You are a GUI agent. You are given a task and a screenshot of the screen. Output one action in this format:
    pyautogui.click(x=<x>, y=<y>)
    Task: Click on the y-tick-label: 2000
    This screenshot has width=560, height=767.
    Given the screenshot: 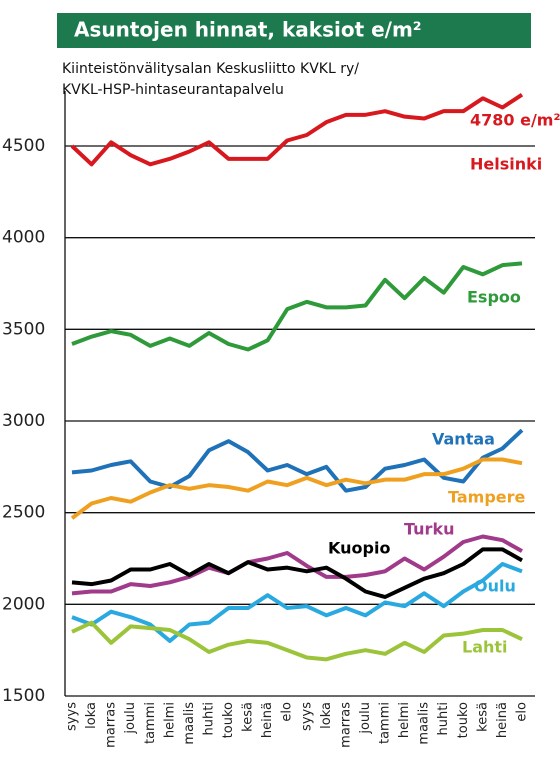 What is the action you would take?
    pyautogui.click(x=23, y=604)
    